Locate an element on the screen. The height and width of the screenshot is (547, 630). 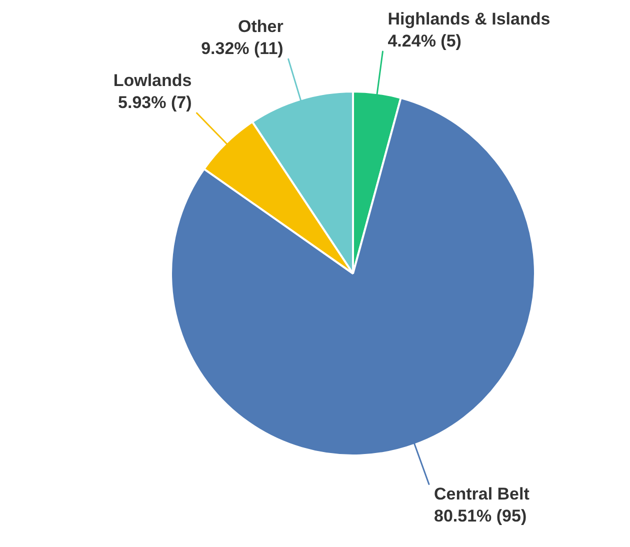
slice-label: Highlands & Islands is located at coordinates (469, 19).